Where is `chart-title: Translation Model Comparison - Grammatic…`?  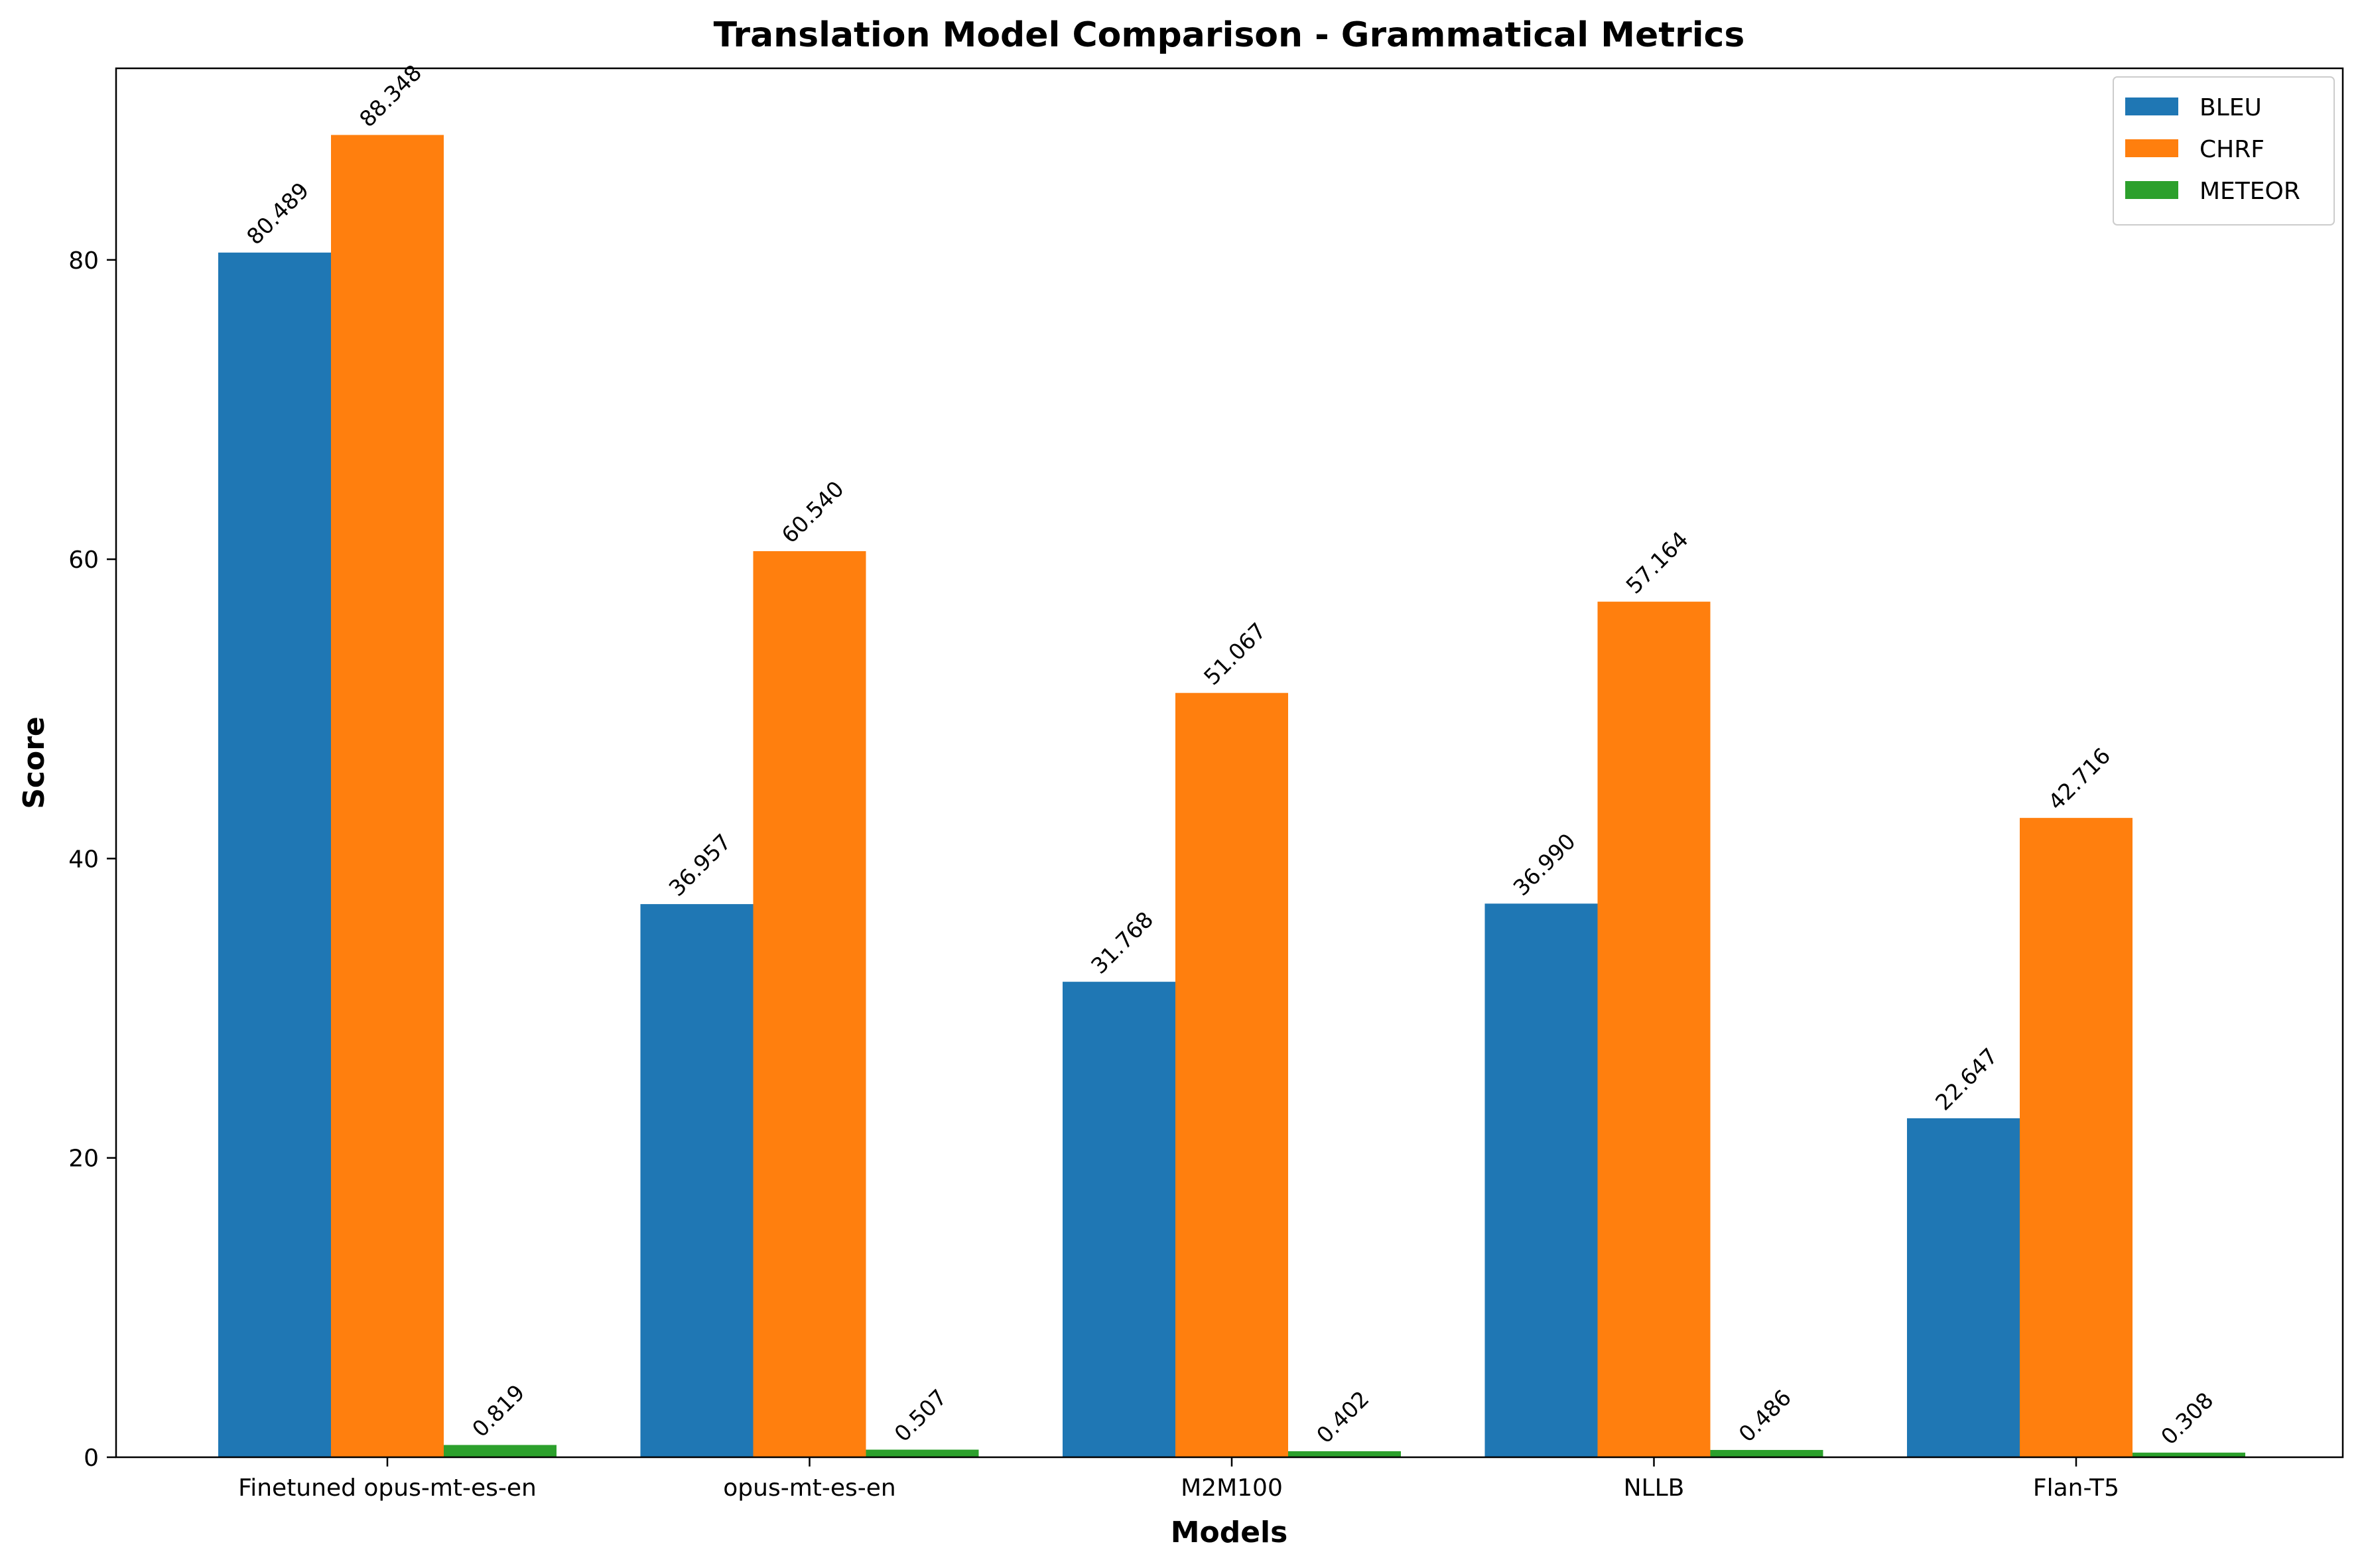 chart-title: Translation Model Comparison - Grammatic… is located at coordinates (1229, 35).